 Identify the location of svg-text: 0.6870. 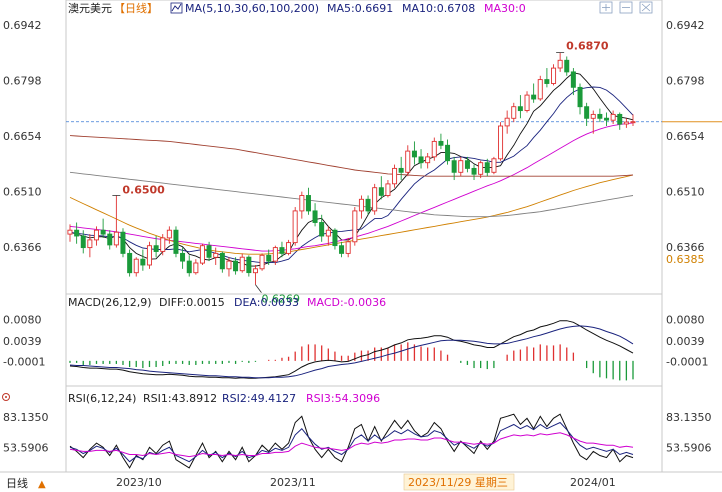
(587, 46).